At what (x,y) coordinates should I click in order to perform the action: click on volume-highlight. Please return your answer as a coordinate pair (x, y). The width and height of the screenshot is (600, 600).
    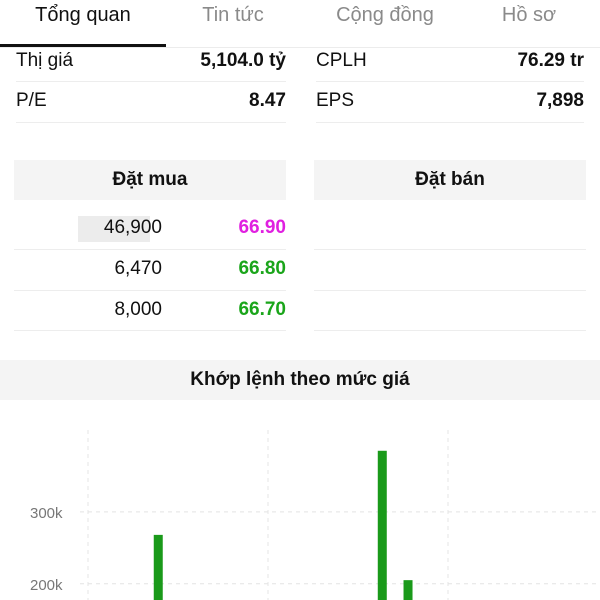
    Looking at the image, I should click on (114, 229).